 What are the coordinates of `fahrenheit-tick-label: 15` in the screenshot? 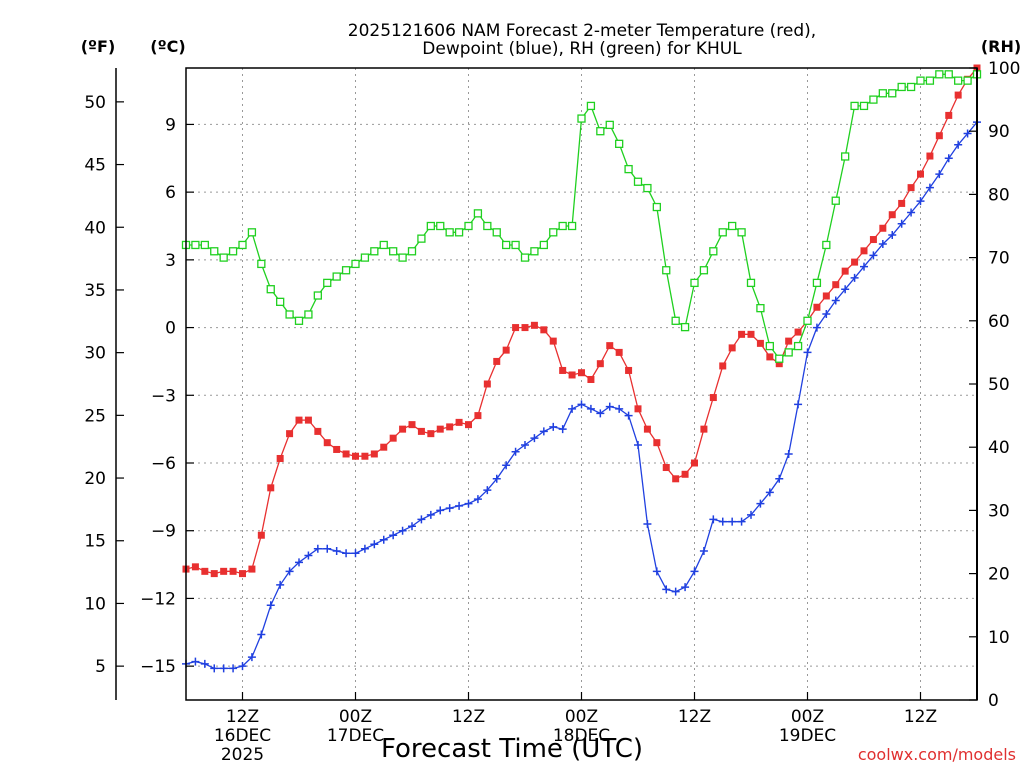 It's located at (95, 542).